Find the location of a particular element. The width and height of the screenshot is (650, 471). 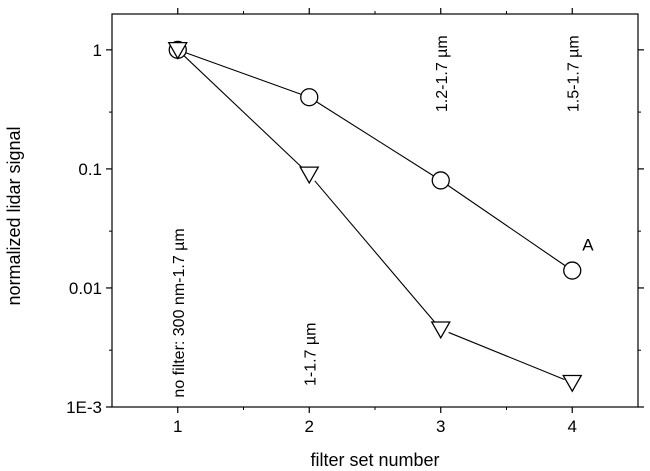

x-axis-label: filter set number is located at coordinates (374, 460).